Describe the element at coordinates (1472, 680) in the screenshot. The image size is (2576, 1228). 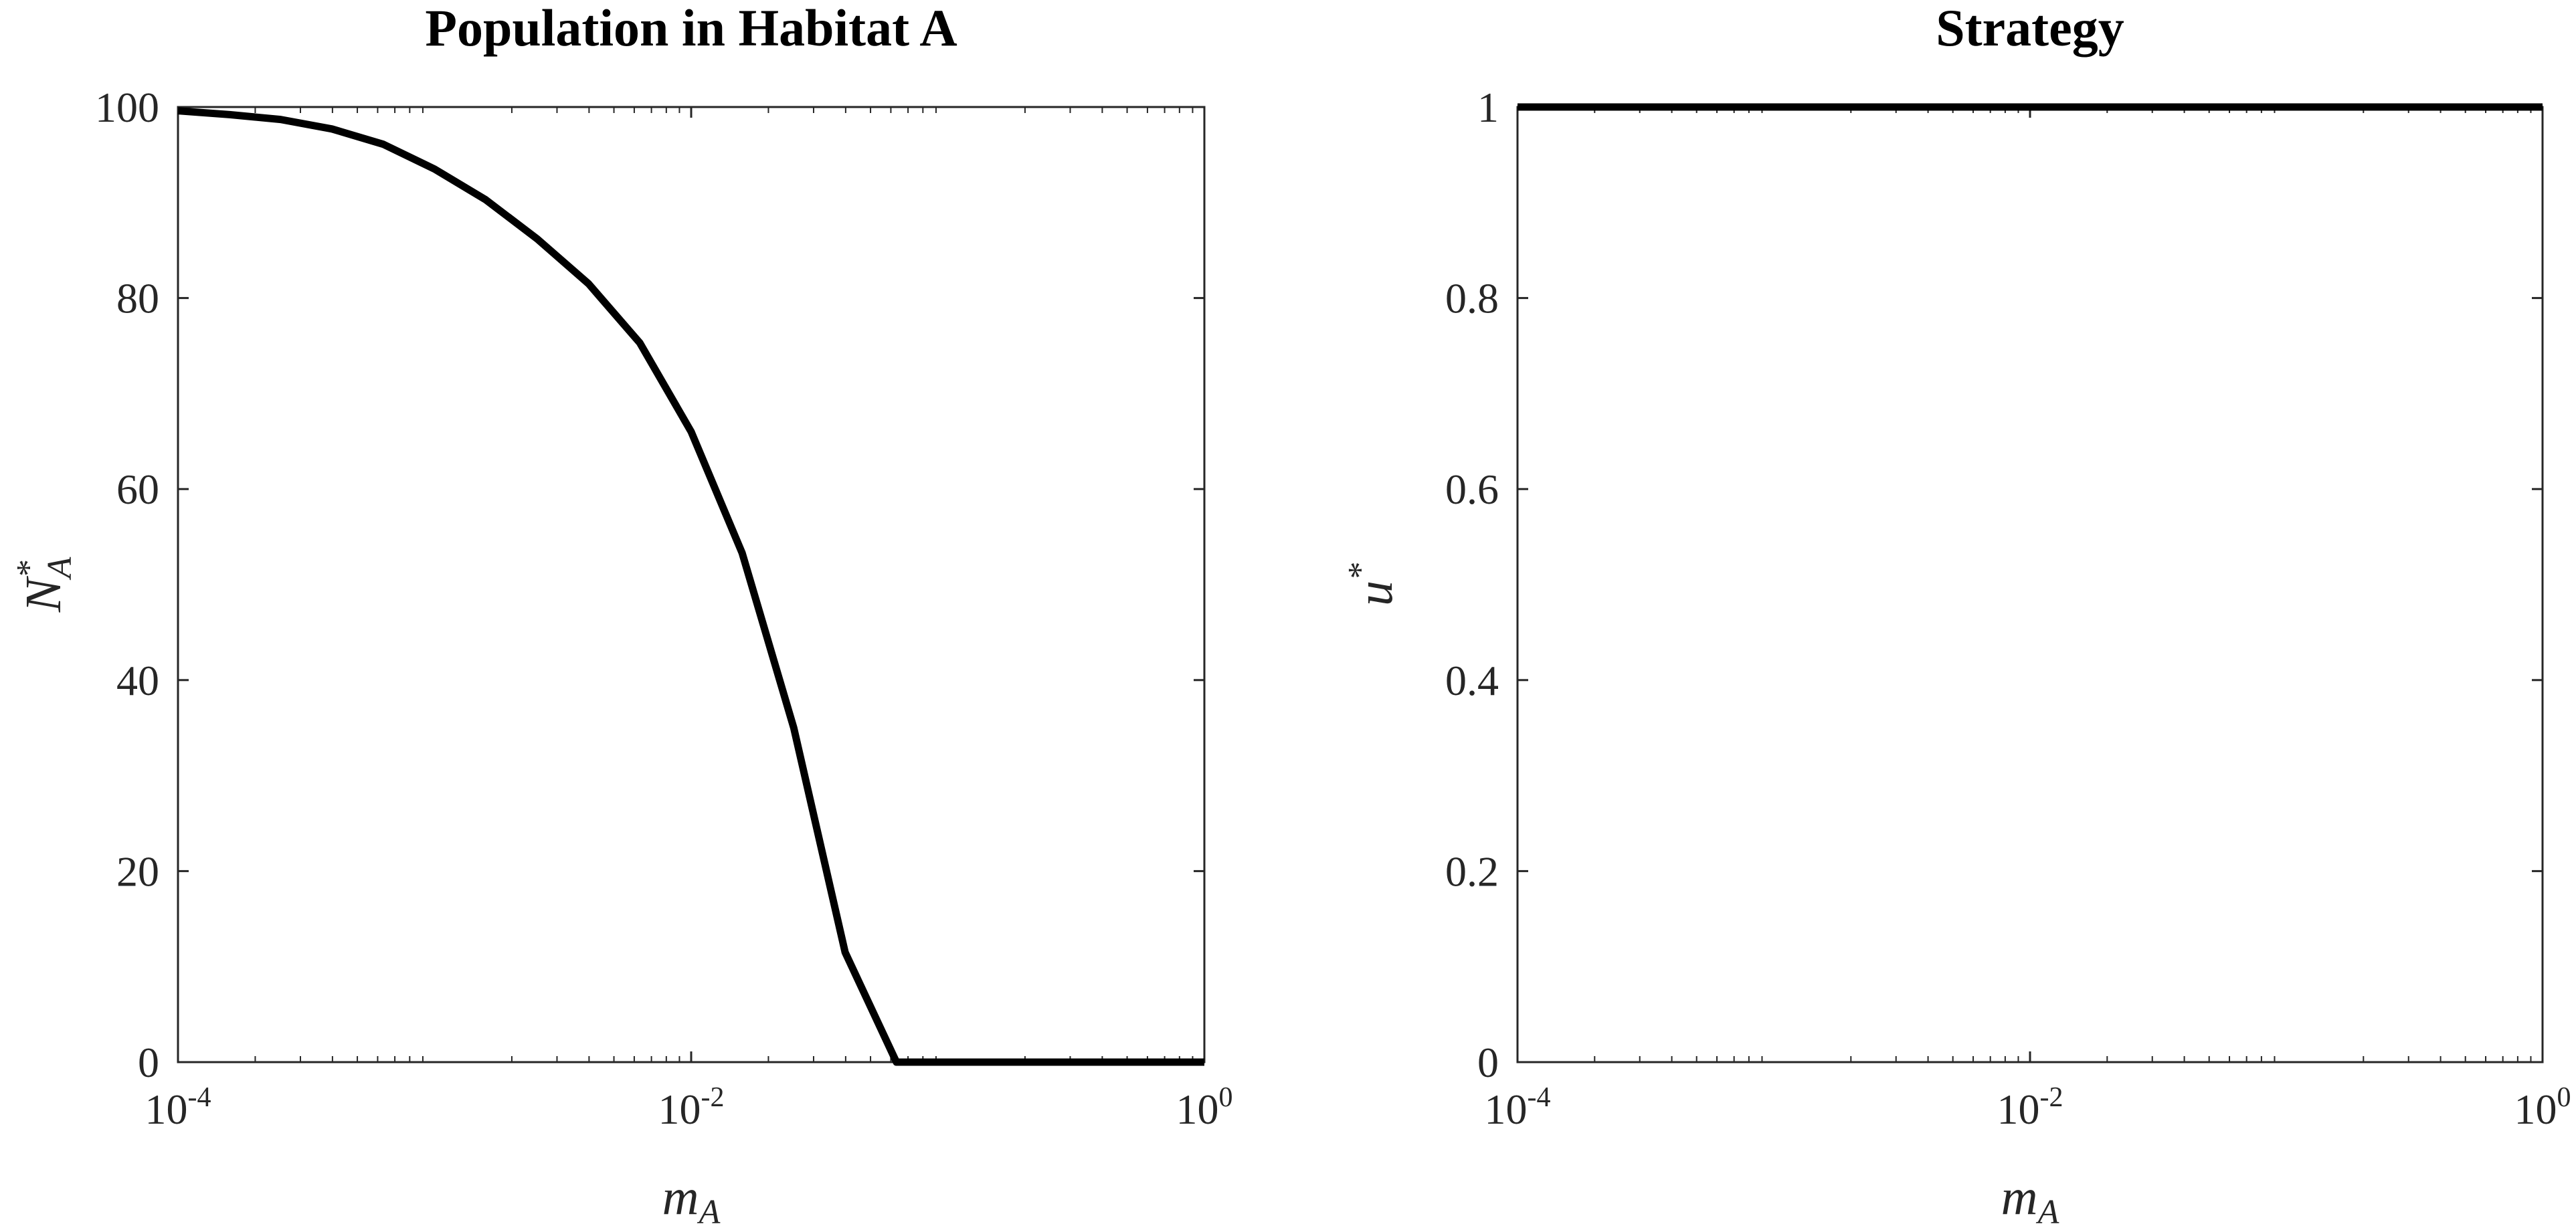
I see `y-tick-label: 0.4` at that location.